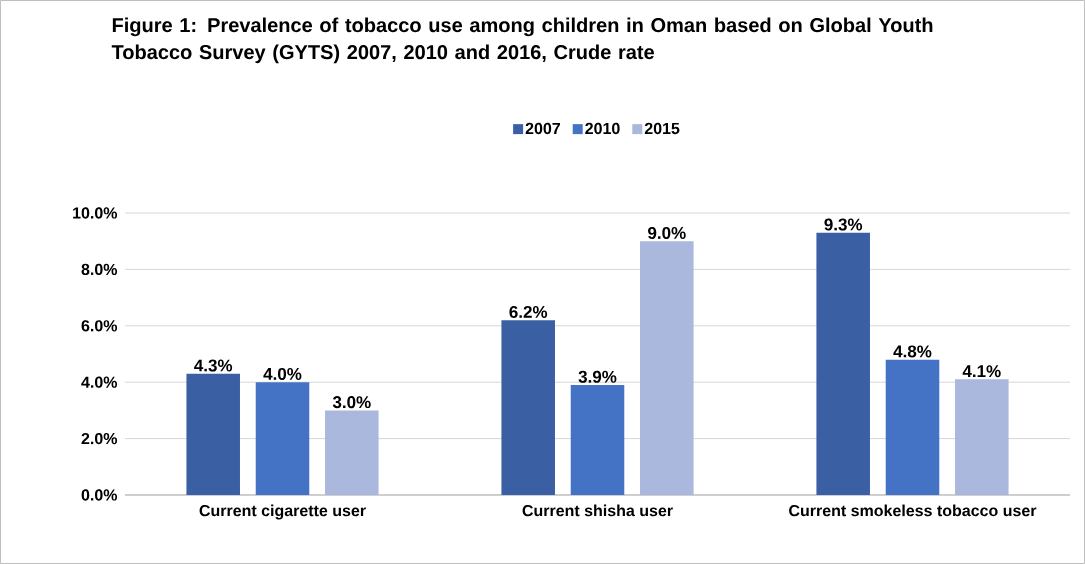 This screenshot has width=1085, height=564. What do you see at coordinates (351, 402) in the screenshot?
I see `data-label: 3.0%` at bounding box center [351, 402].